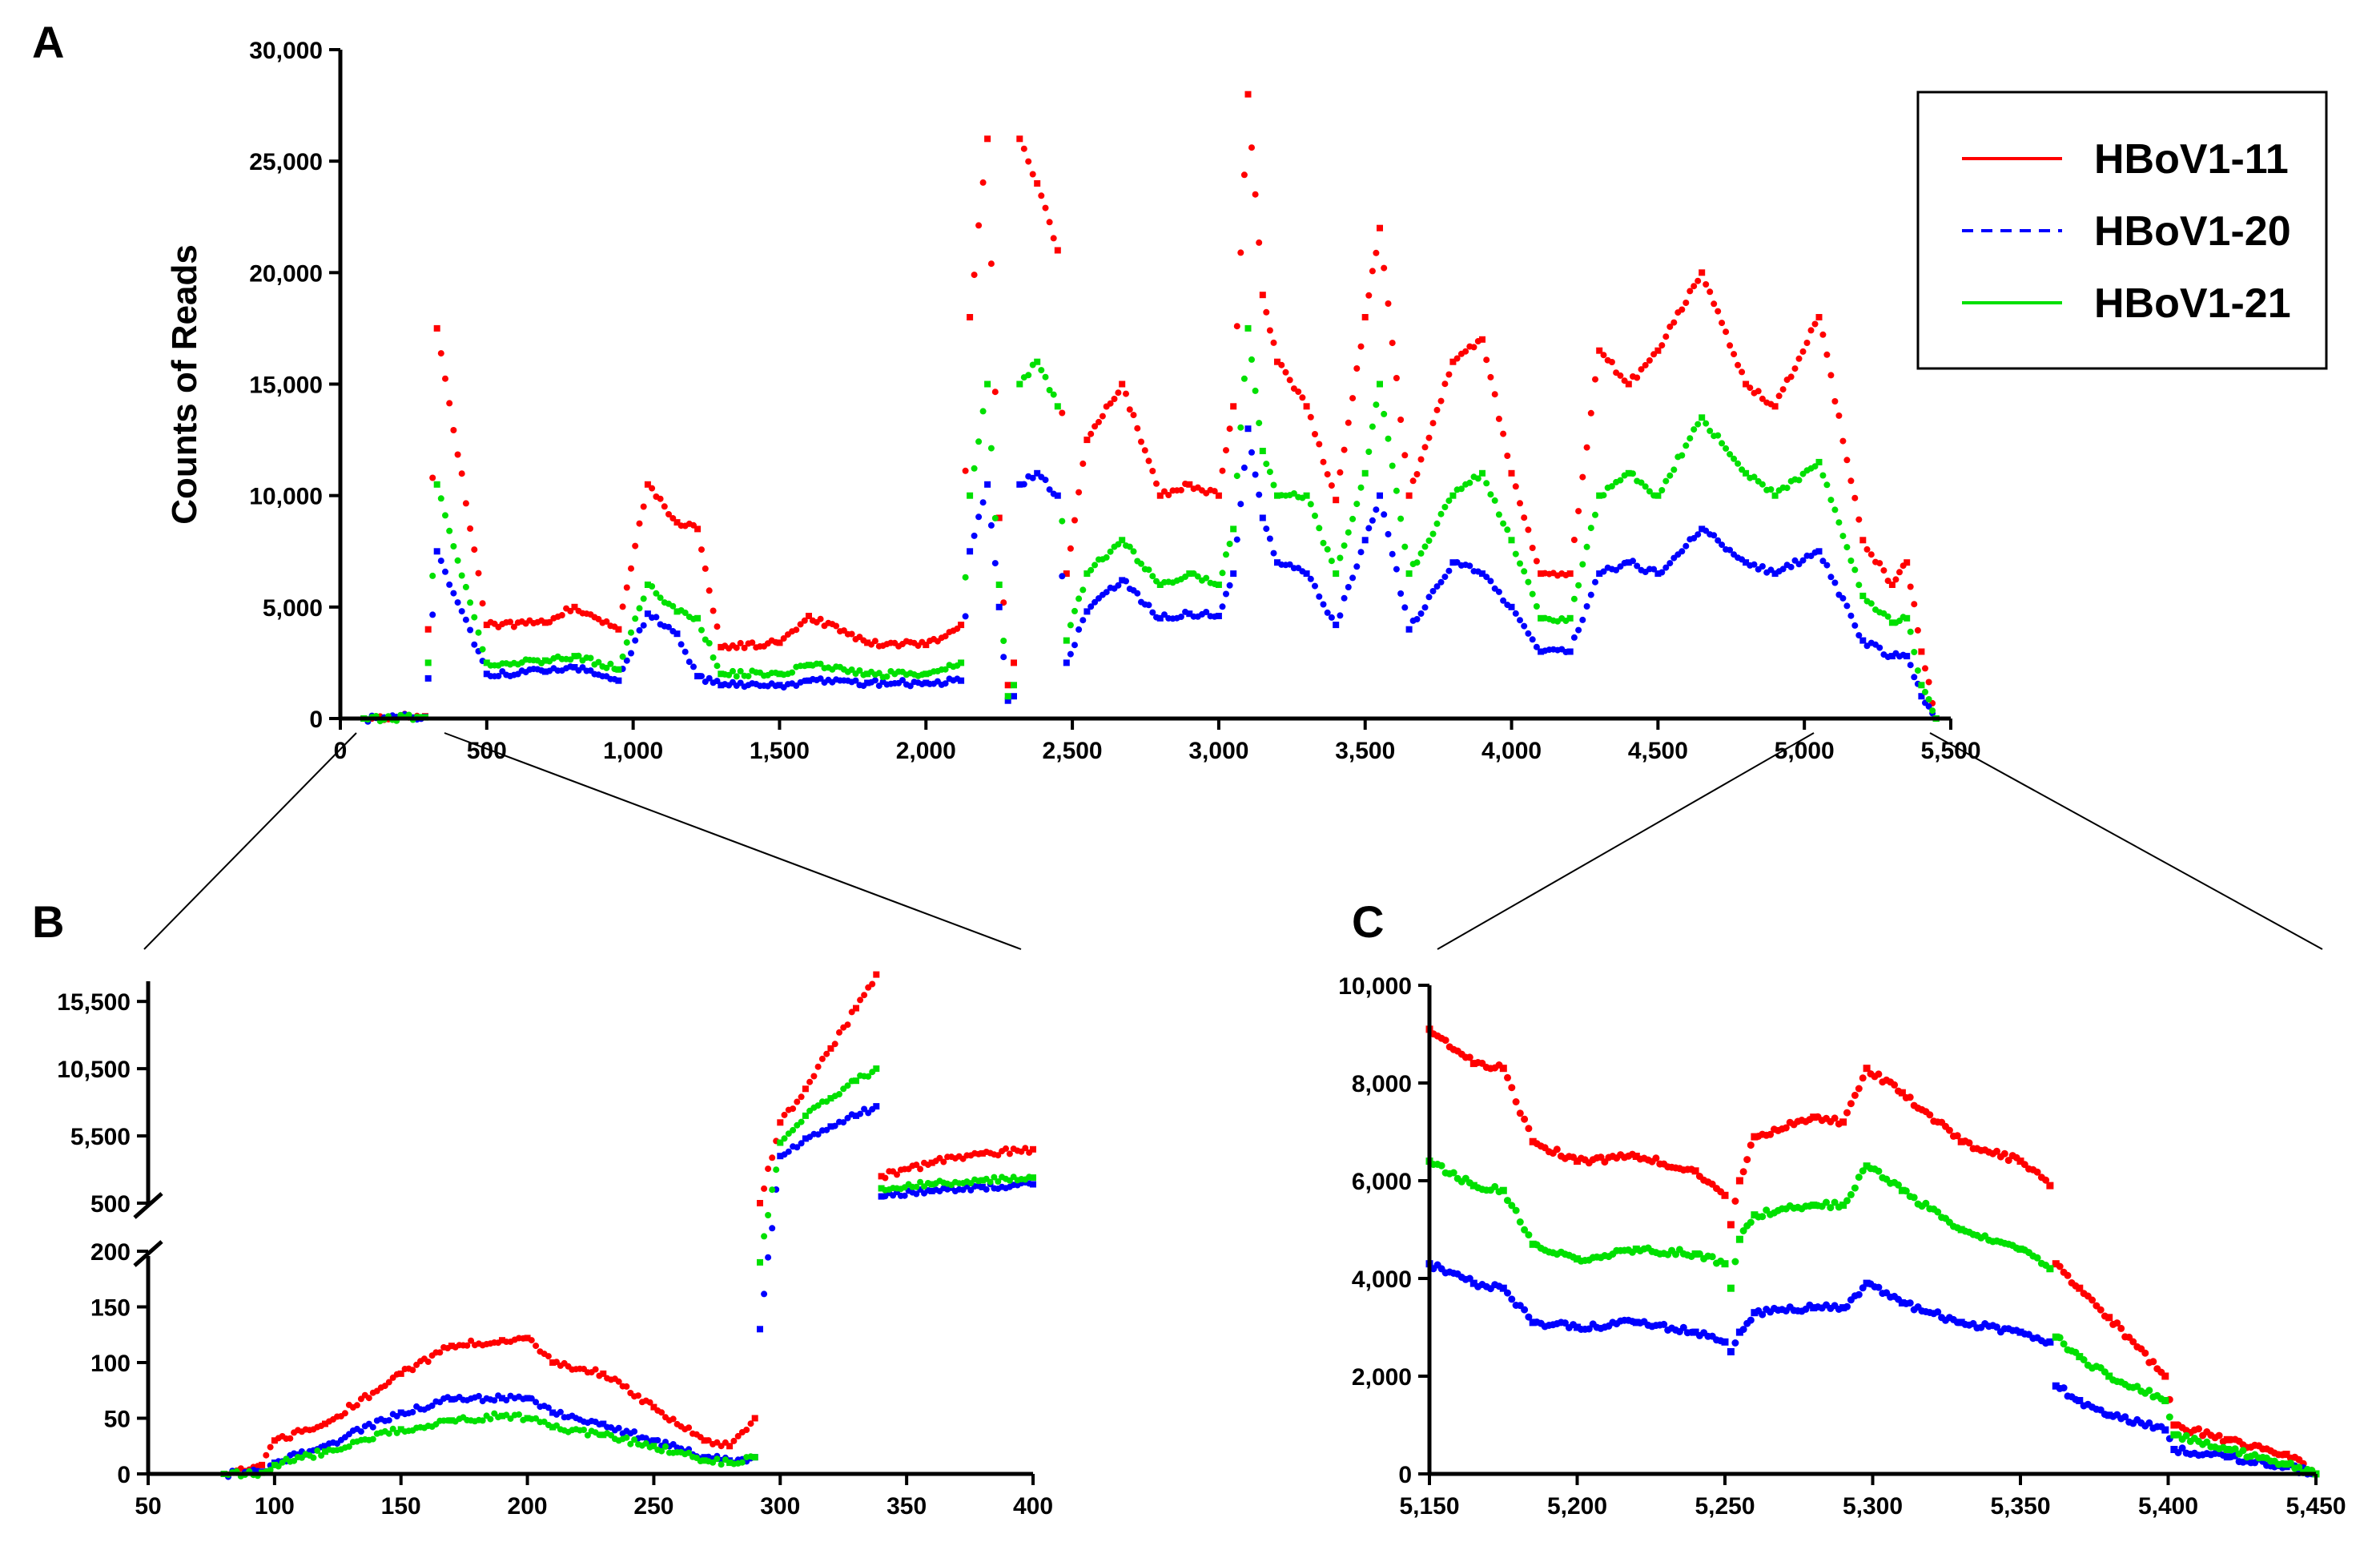 The height and width of the screenshot is (1550, 2380). What do you see at coordinates (286, 273) in the screenshot?
I see `panel-a-y-tick-label: 20,000` at bounding box center [286, 273].